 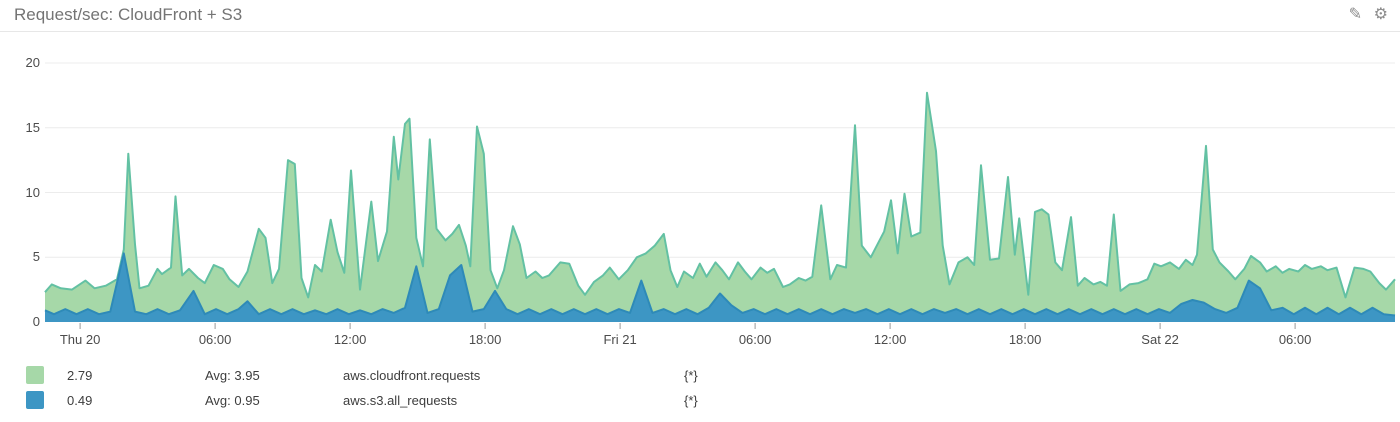 I want to click on legend-avg-value: Avg: 0.95, so click(x=232, y=400).